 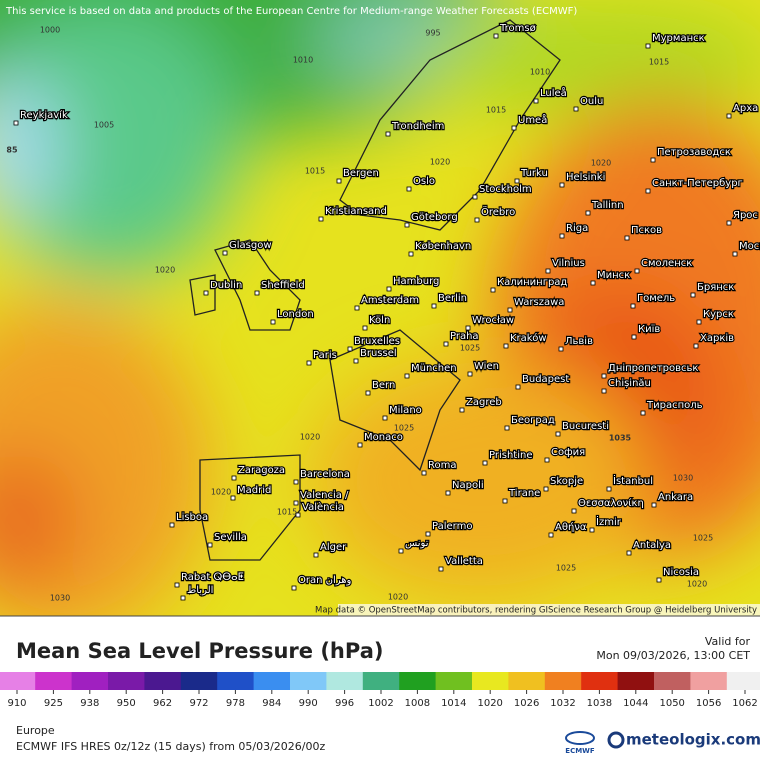 What do you see at coordinates (417, 543) in the screenshot?
I see `city-label: تونس` at bounding box center [417, 543].